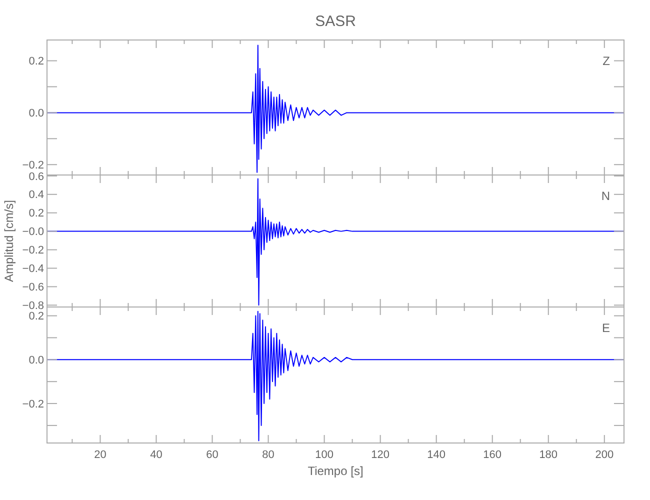 The image size is (650, 500). Describe the element at coordinates (436, 455) in the screenshot. I see `x-tick-label: 140` at that location.